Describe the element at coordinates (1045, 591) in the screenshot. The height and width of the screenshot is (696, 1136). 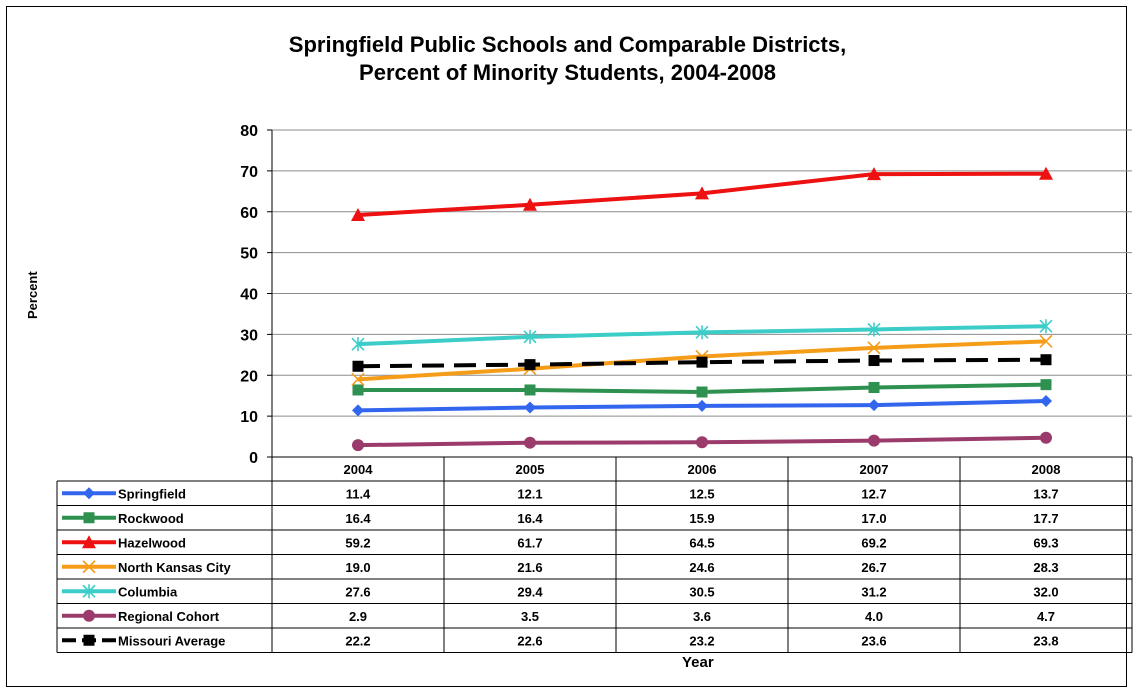
I see `table-value: 32.0` at that location.